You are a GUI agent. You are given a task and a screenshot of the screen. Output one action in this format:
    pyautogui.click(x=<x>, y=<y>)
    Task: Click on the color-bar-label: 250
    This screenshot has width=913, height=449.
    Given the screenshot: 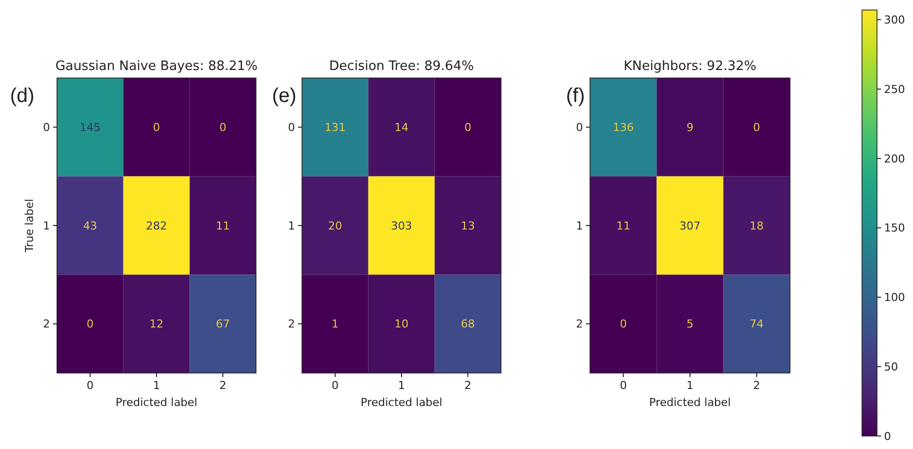 What is the action you would take?
    pyautogui.click(x=894, y=89)
    